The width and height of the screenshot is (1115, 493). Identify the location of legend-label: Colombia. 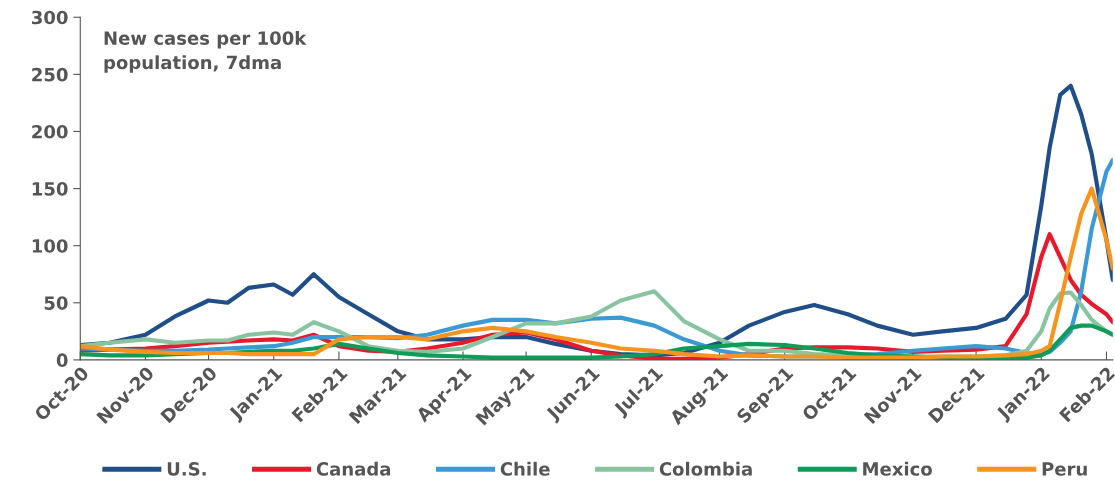
(705, 468).